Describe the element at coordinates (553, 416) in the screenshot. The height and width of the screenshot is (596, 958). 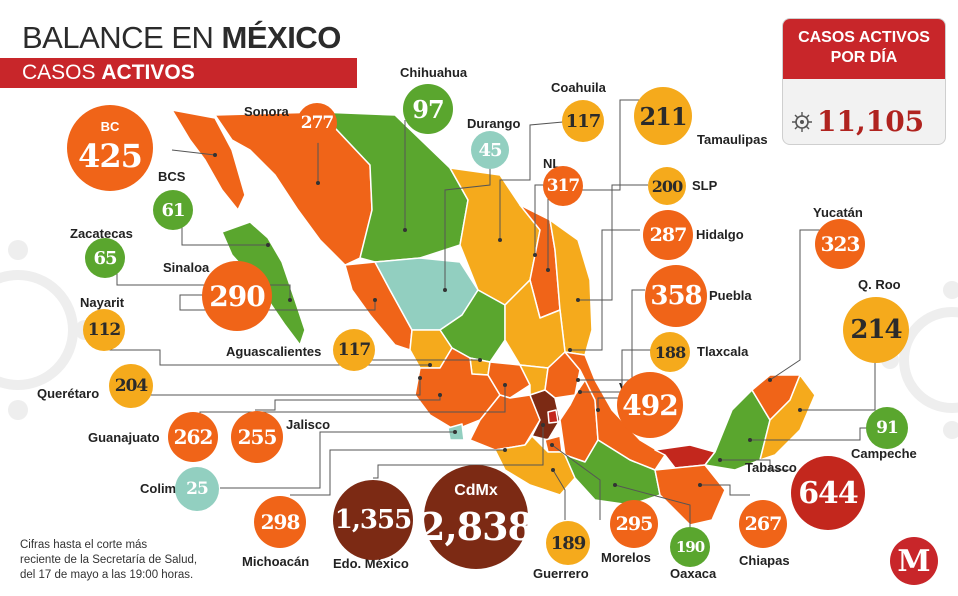
I see `state-shape-cdmx` at that location.